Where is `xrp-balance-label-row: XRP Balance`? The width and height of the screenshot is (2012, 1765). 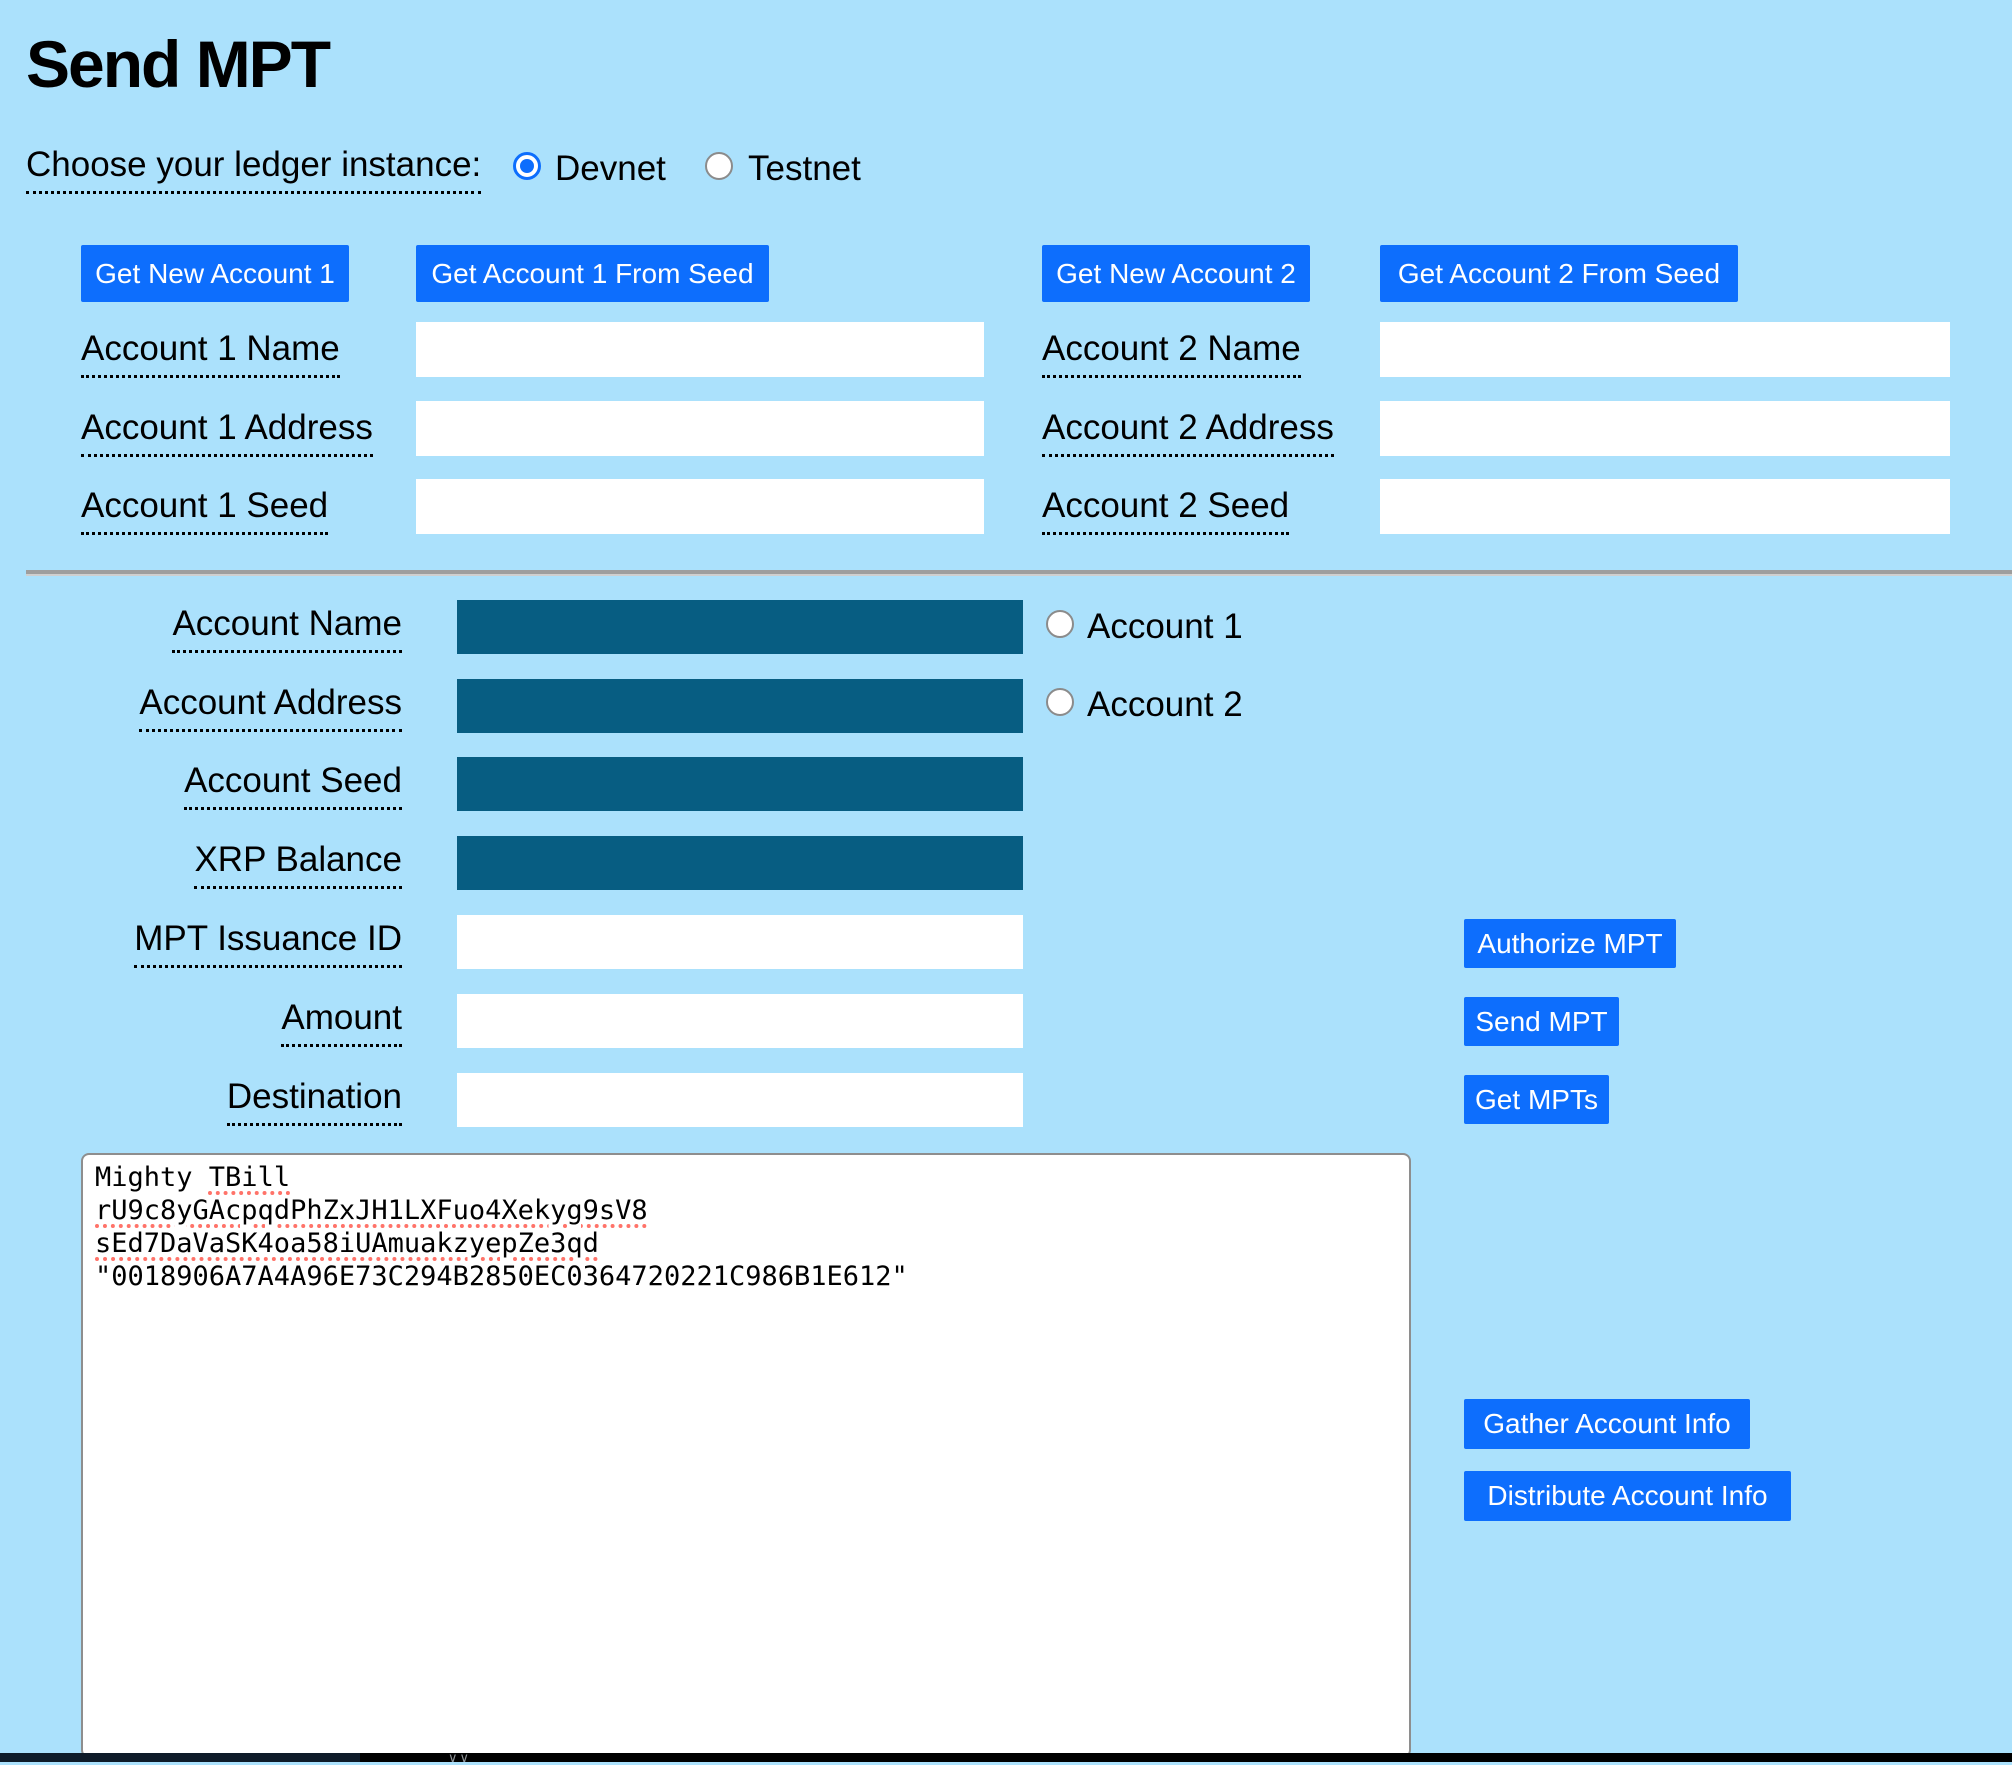
xrp-balance-label-row: XRP Balance is located at coordinates (201, 864).